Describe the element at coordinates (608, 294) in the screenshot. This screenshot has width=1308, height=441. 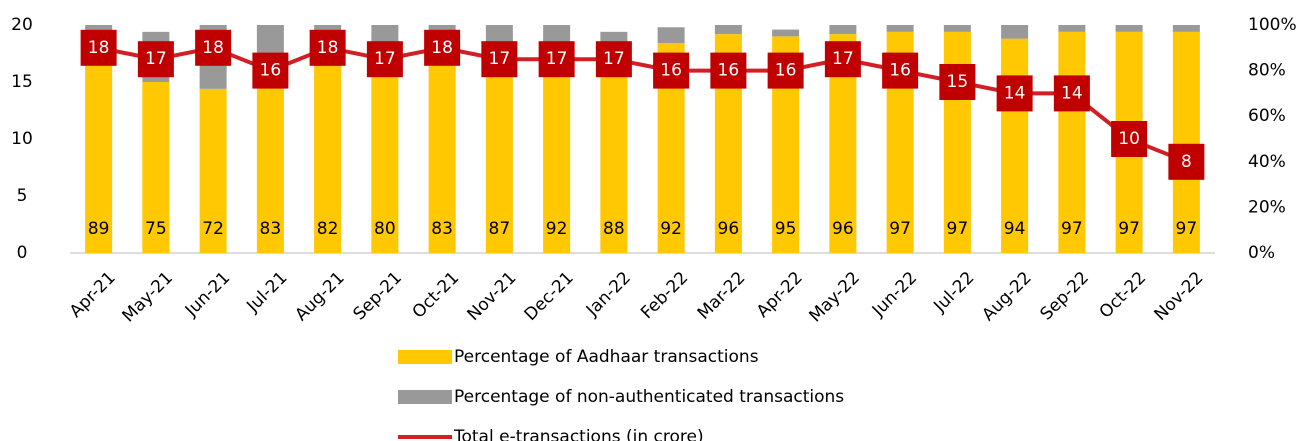
I see `x-tick-label: Jan-22` at that location.